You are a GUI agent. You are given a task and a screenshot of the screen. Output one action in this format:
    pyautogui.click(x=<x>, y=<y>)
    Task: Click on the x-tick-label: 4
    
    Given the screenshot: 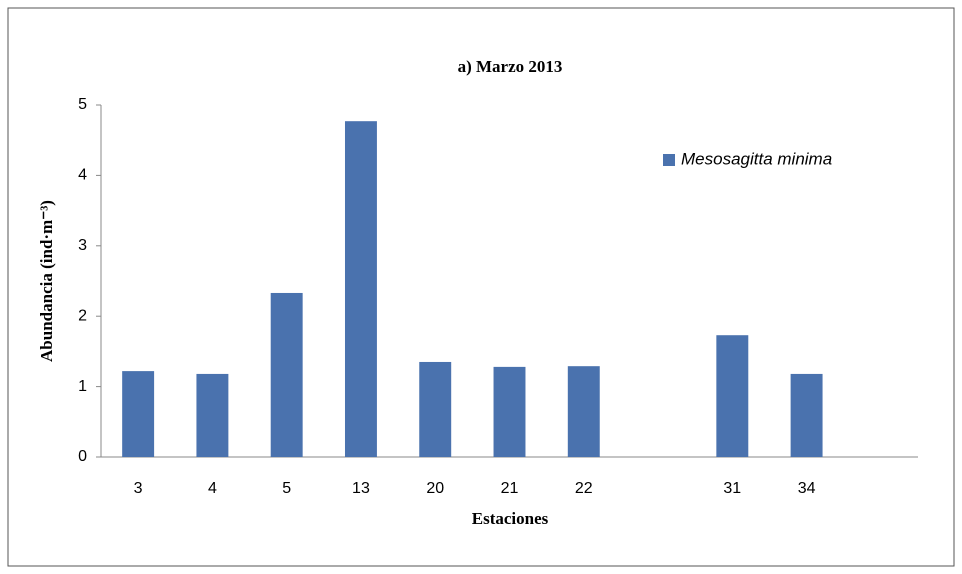 What is the action you would take?
    pyautogui.click(x=212, y=488)
    